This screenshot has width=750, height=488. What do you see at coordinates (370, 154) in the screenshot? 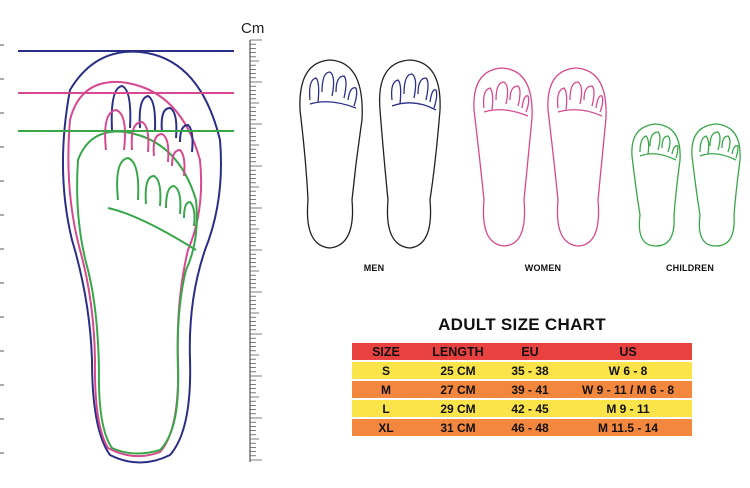
I see `men-sole-pair` at bounding box center [370, 154].